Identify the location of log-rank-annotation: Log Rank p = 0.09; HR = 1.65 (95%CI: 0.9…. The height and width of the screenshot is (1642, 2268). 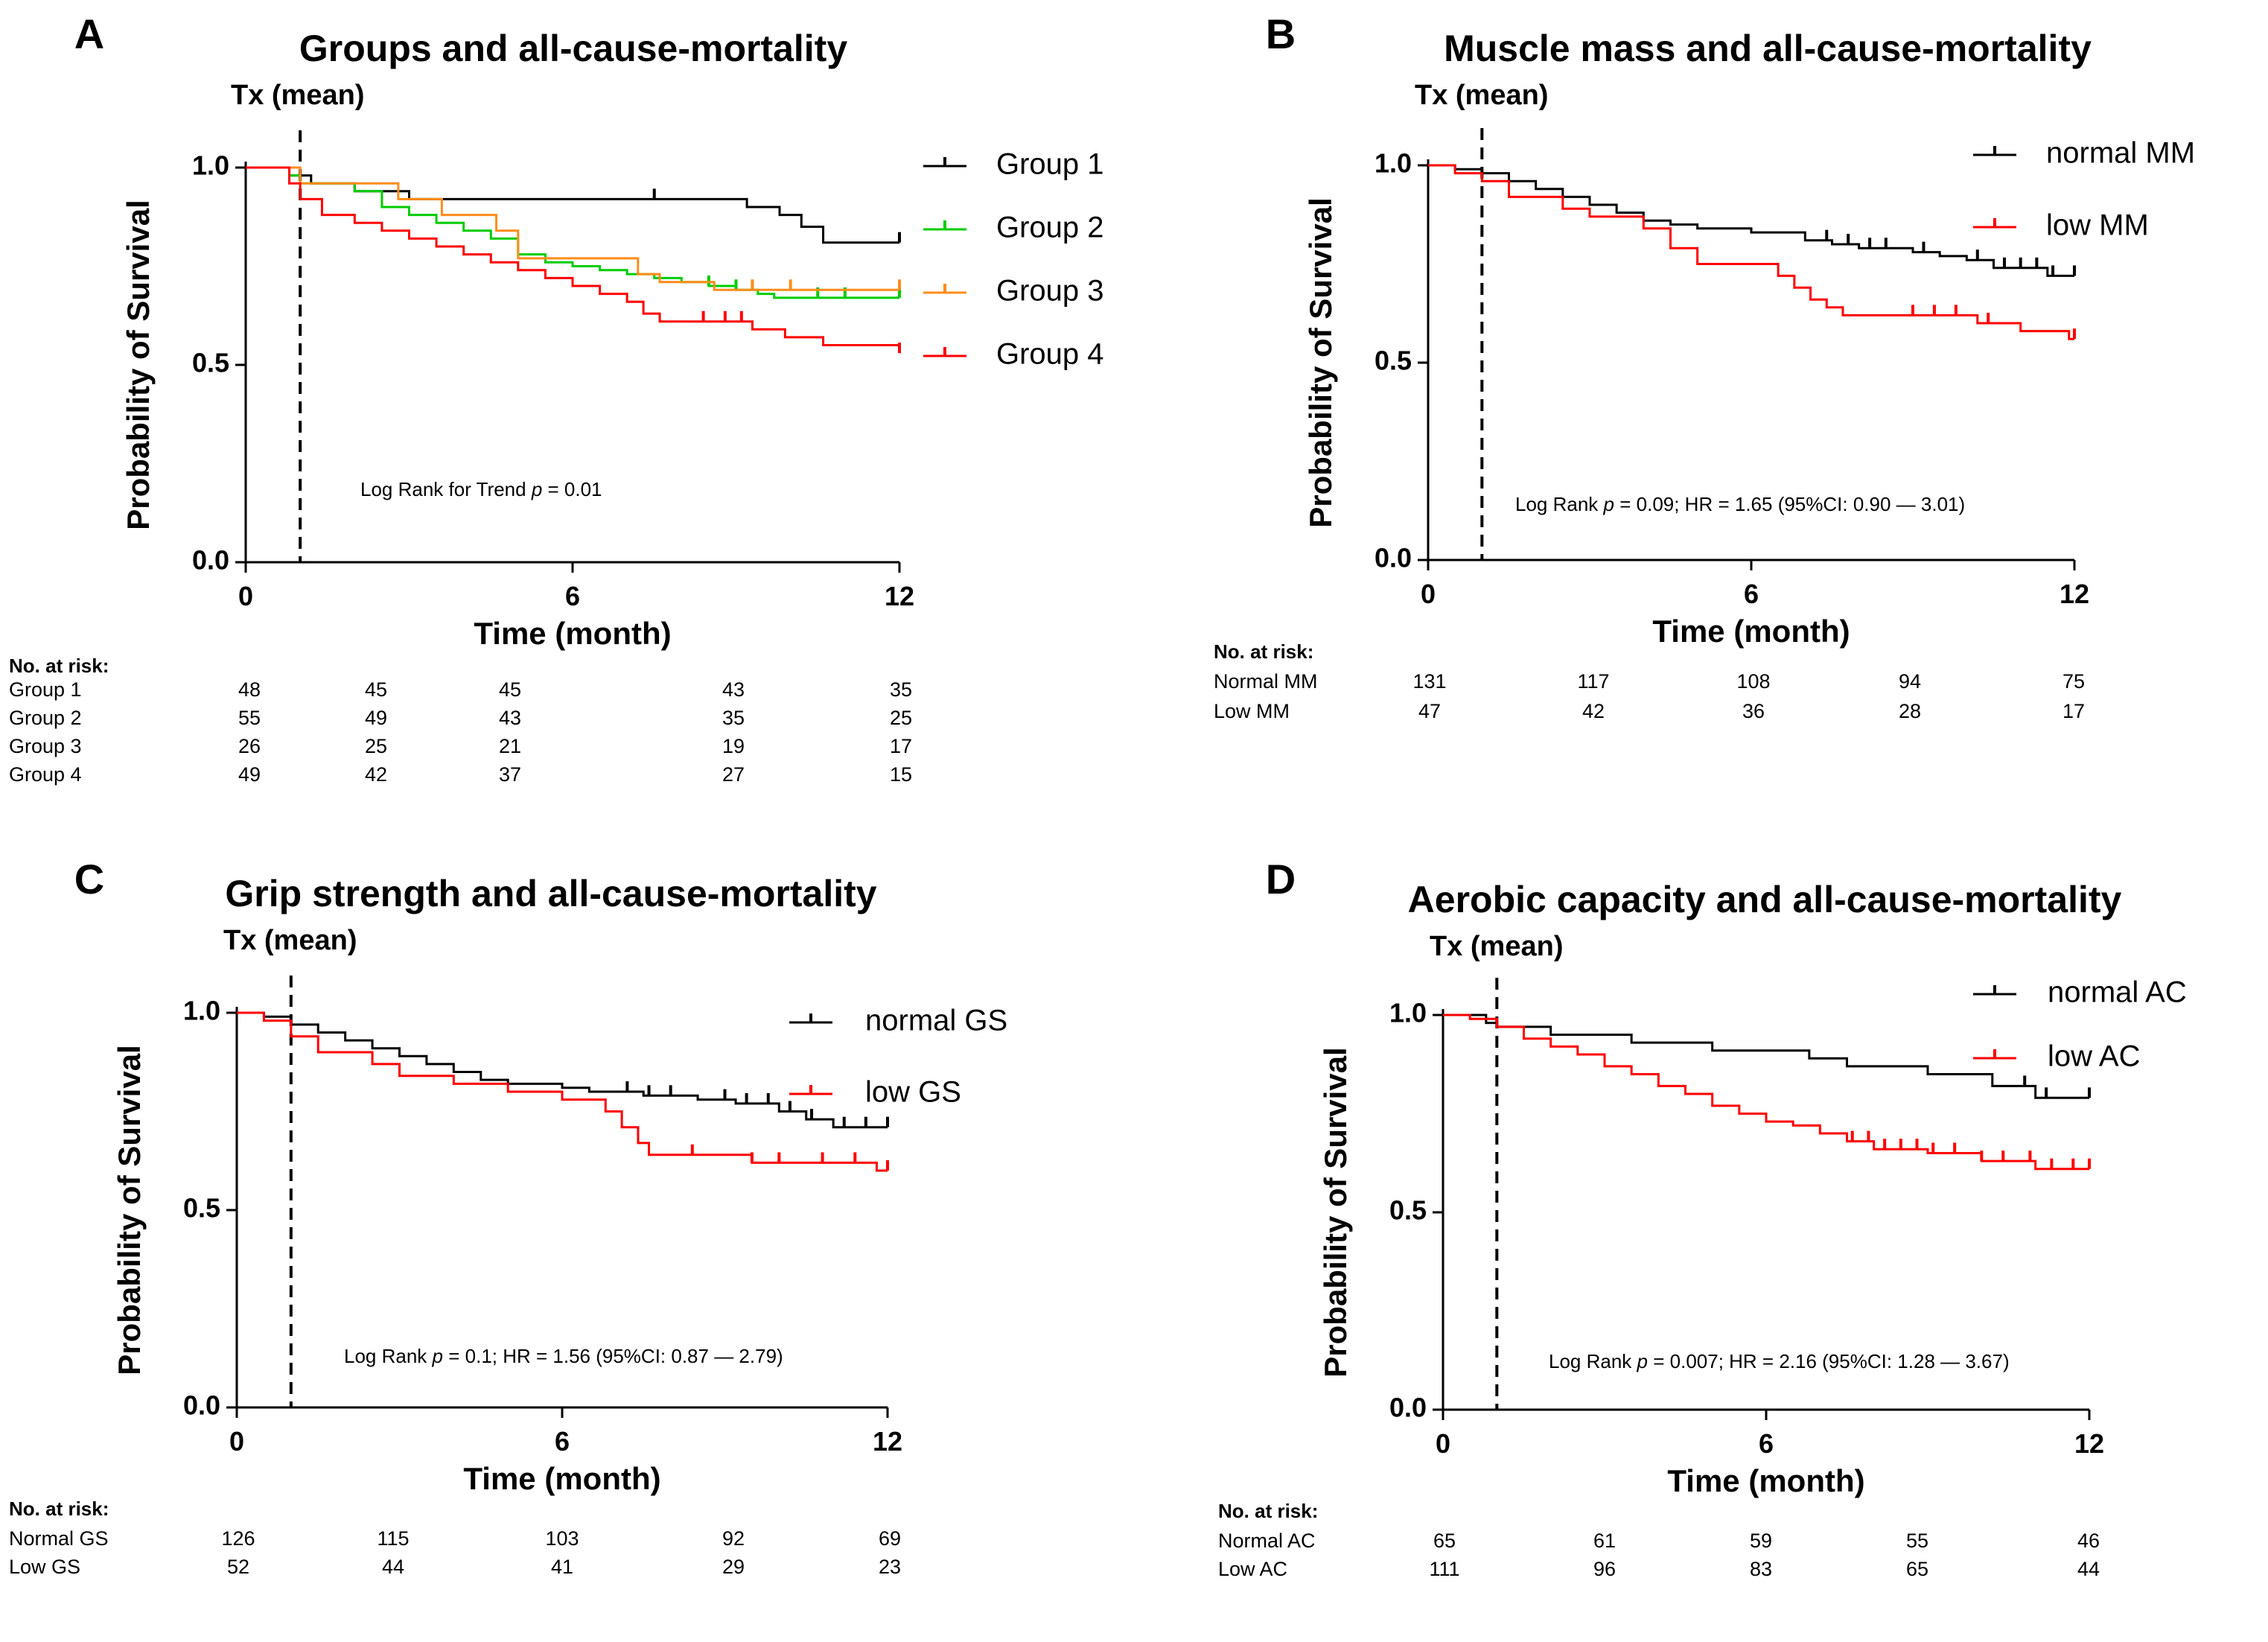
(1740, 504).